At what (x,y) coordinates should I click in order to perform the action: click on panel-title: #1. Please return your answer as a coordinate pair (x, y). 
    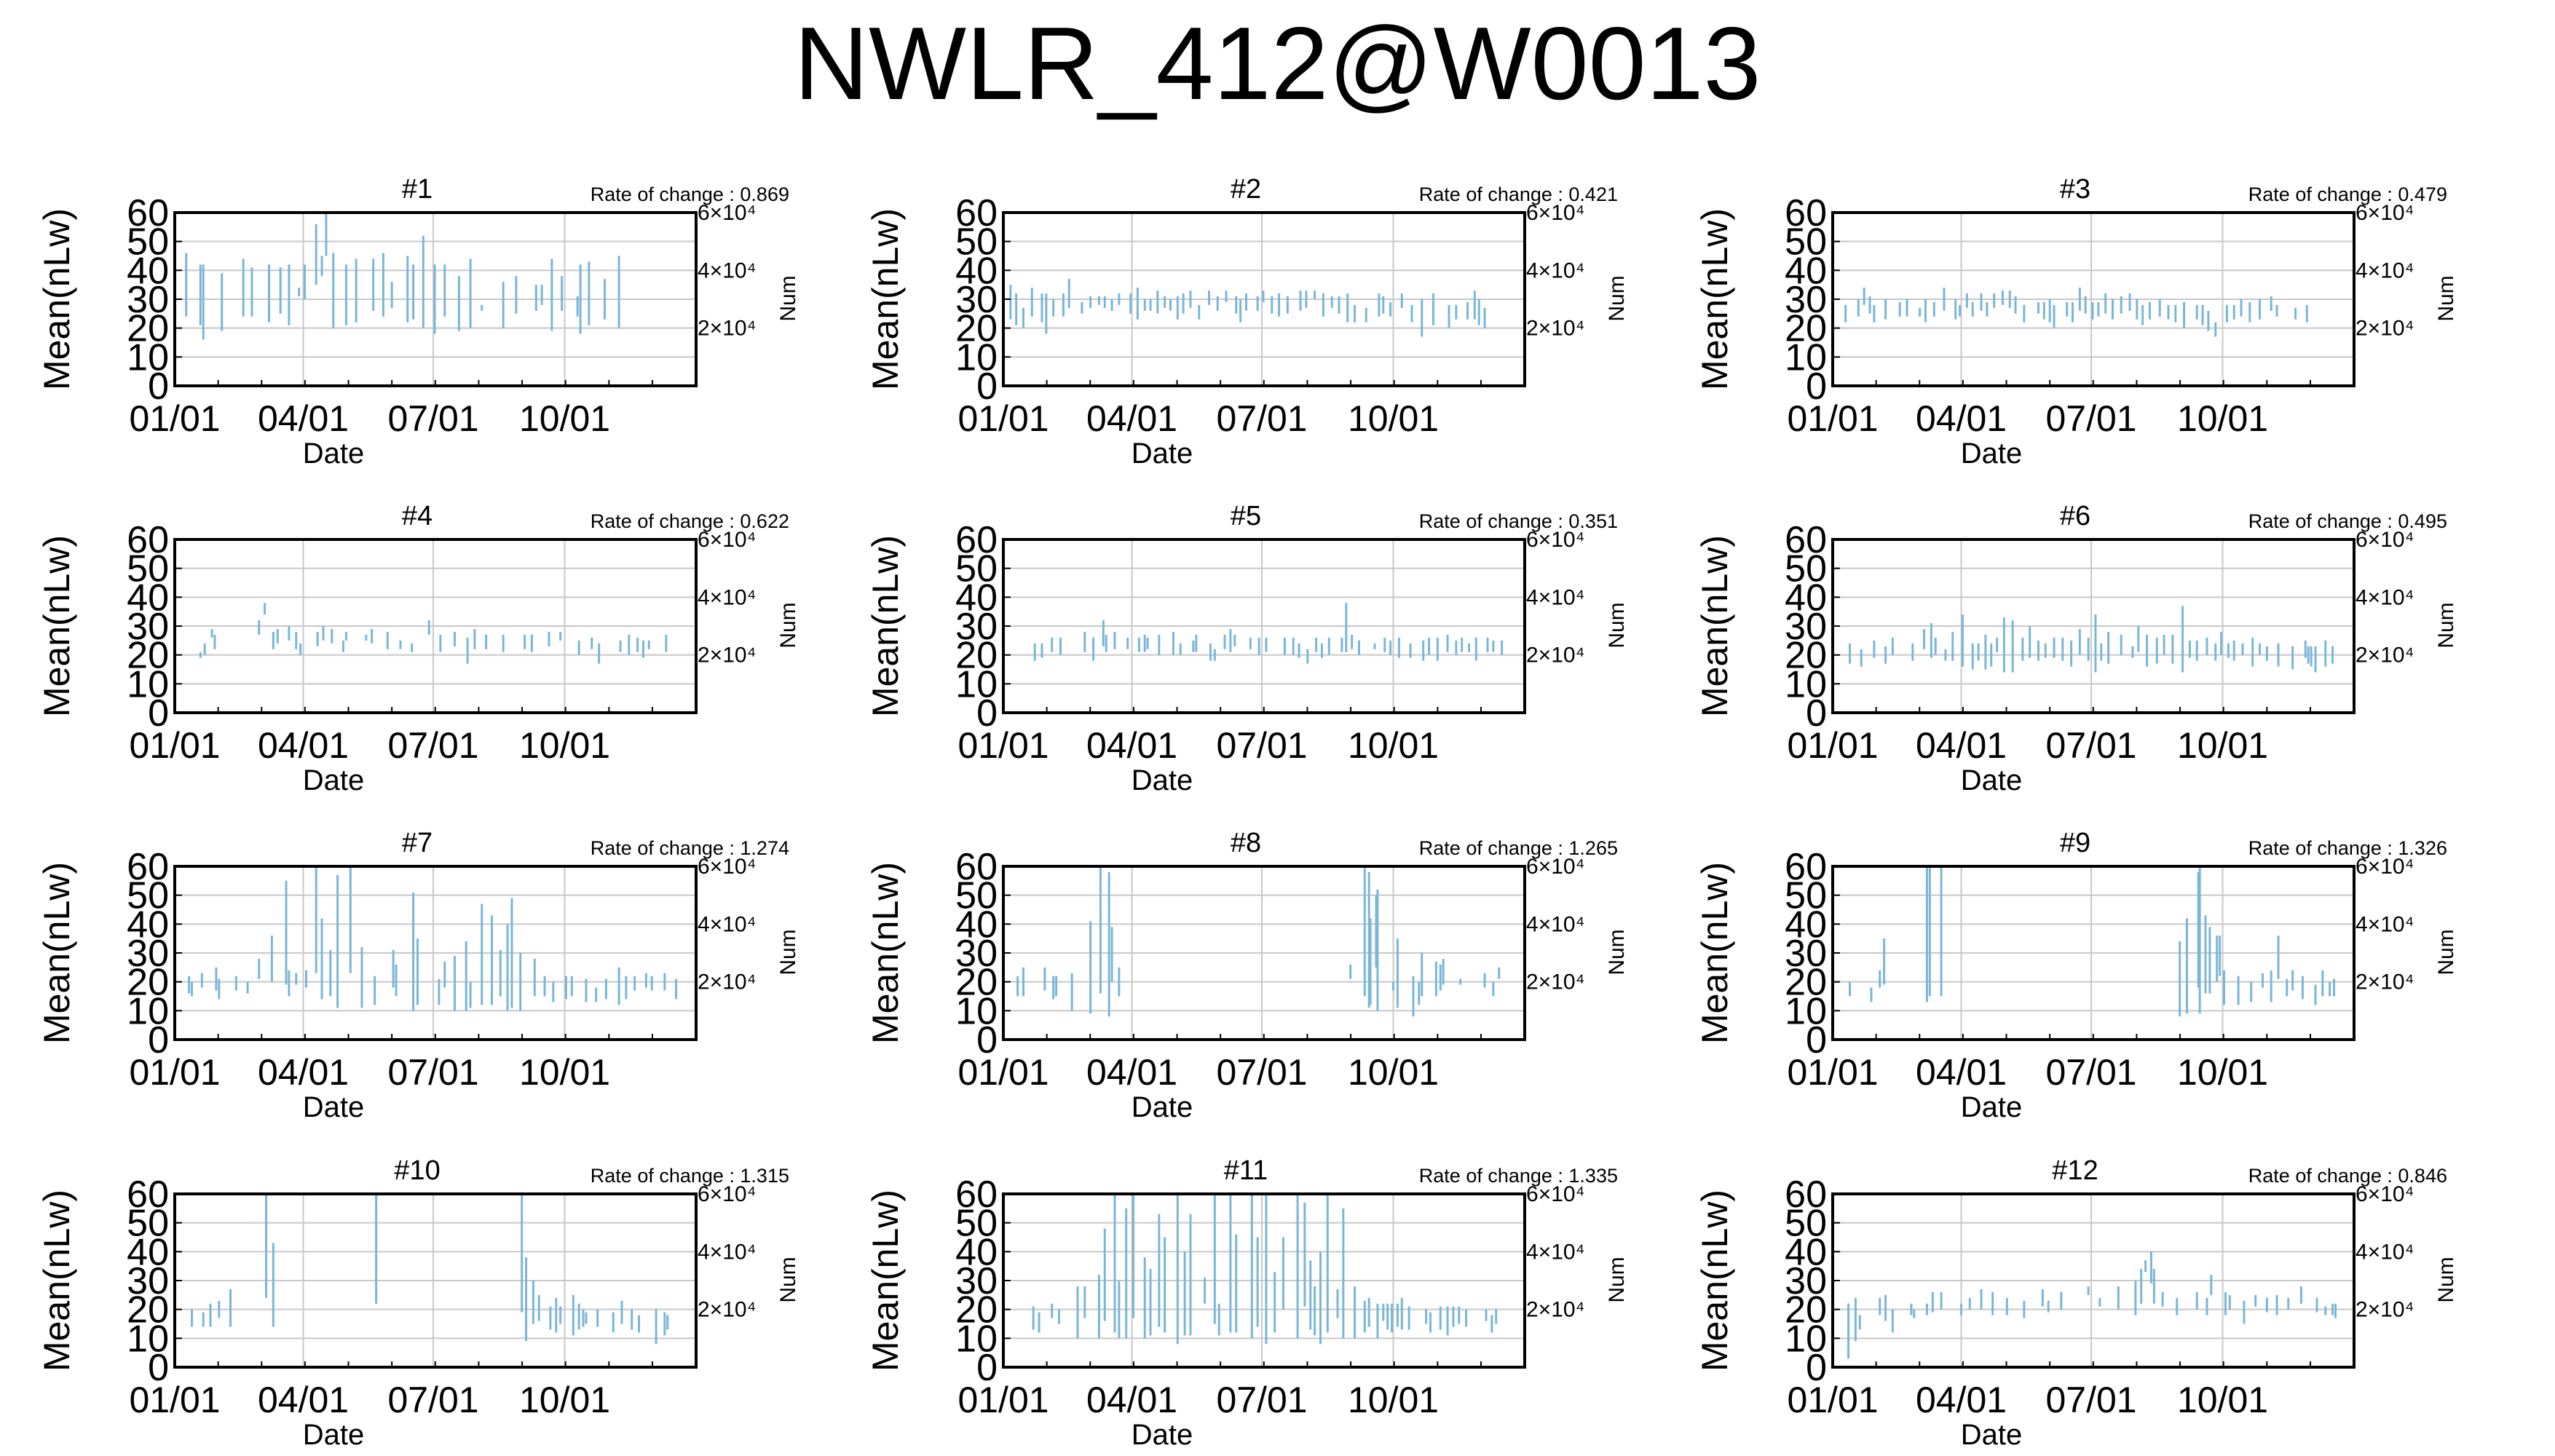
    Looking at the image, I should click on (417, 189).